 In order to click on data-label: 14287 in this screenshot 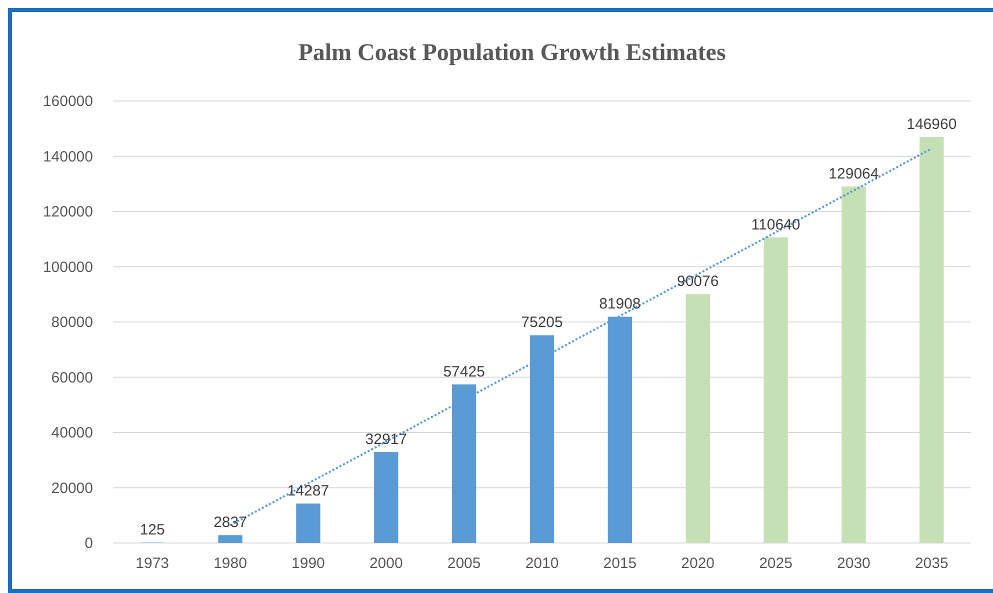, I will do `click(308, 491)`.